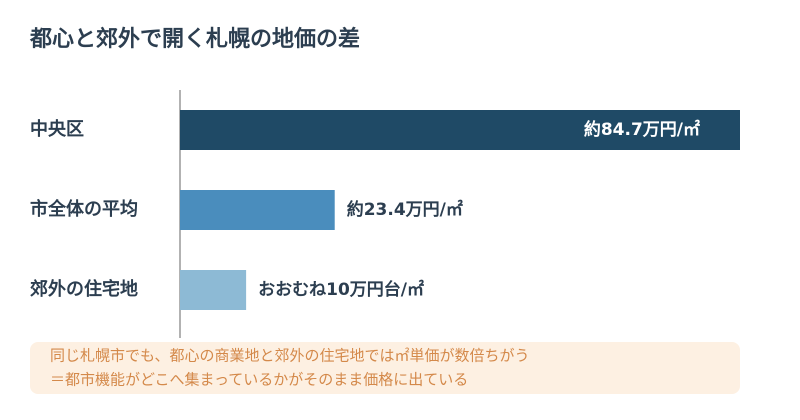  What do you see at coordinates (84, 209) in the screenshot?
I see `category-label: 市全体の平均` at bounding box center [84, 209].